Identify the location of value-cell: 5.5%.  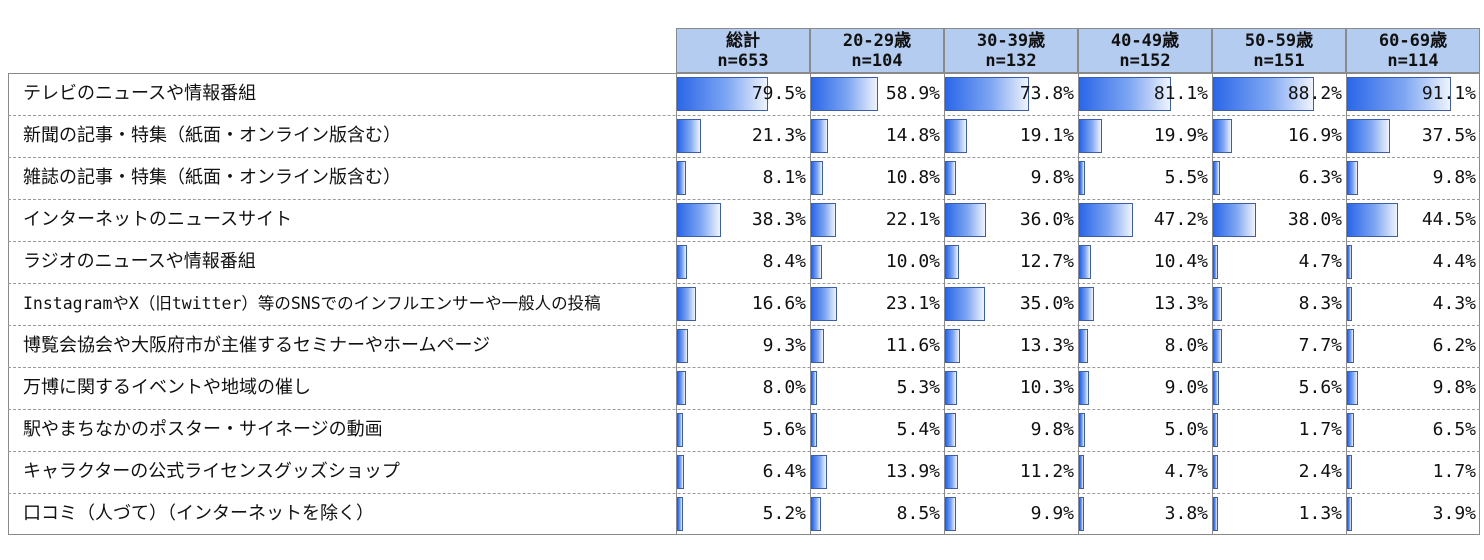
(1145, 178).